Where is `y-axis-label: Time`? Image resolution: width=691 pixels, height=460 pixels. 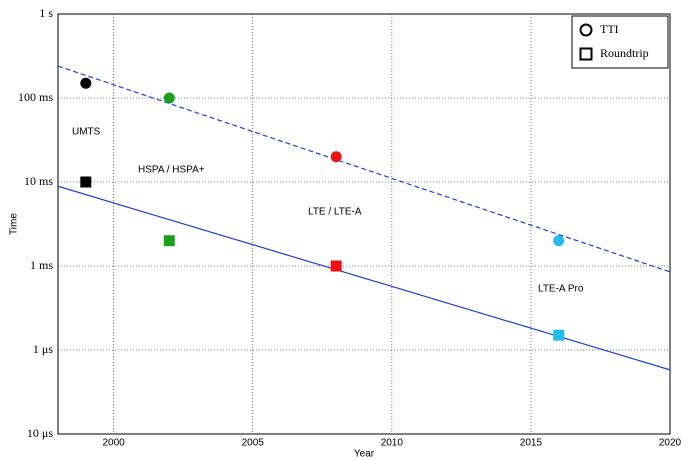 y-axis-label: Time is located at coordinates (14, 224).